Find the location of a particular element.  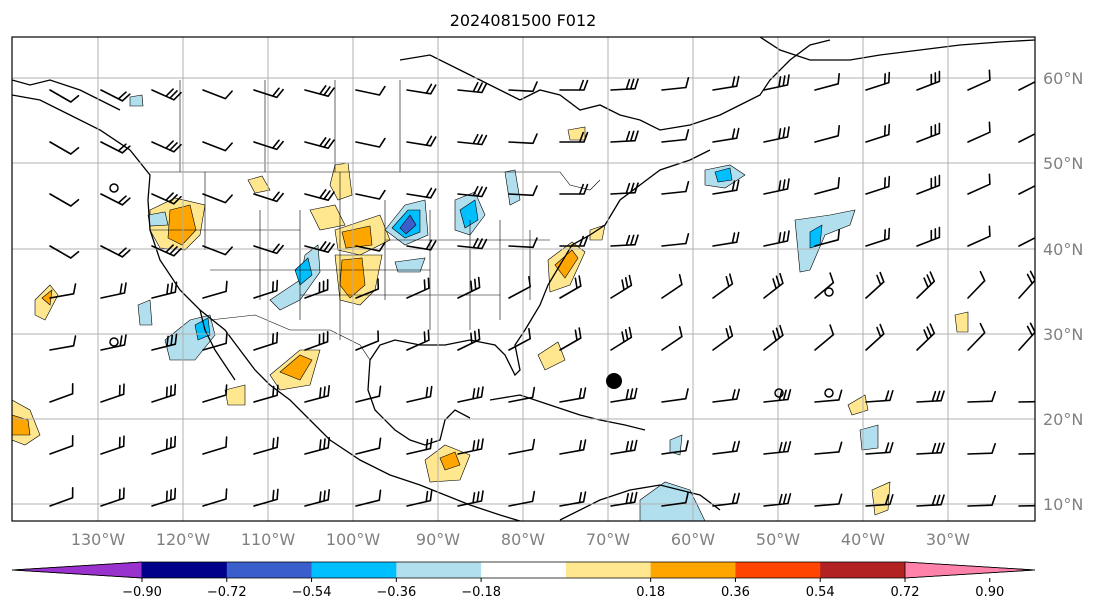

calm-circle is located at coordinates (114, 188).